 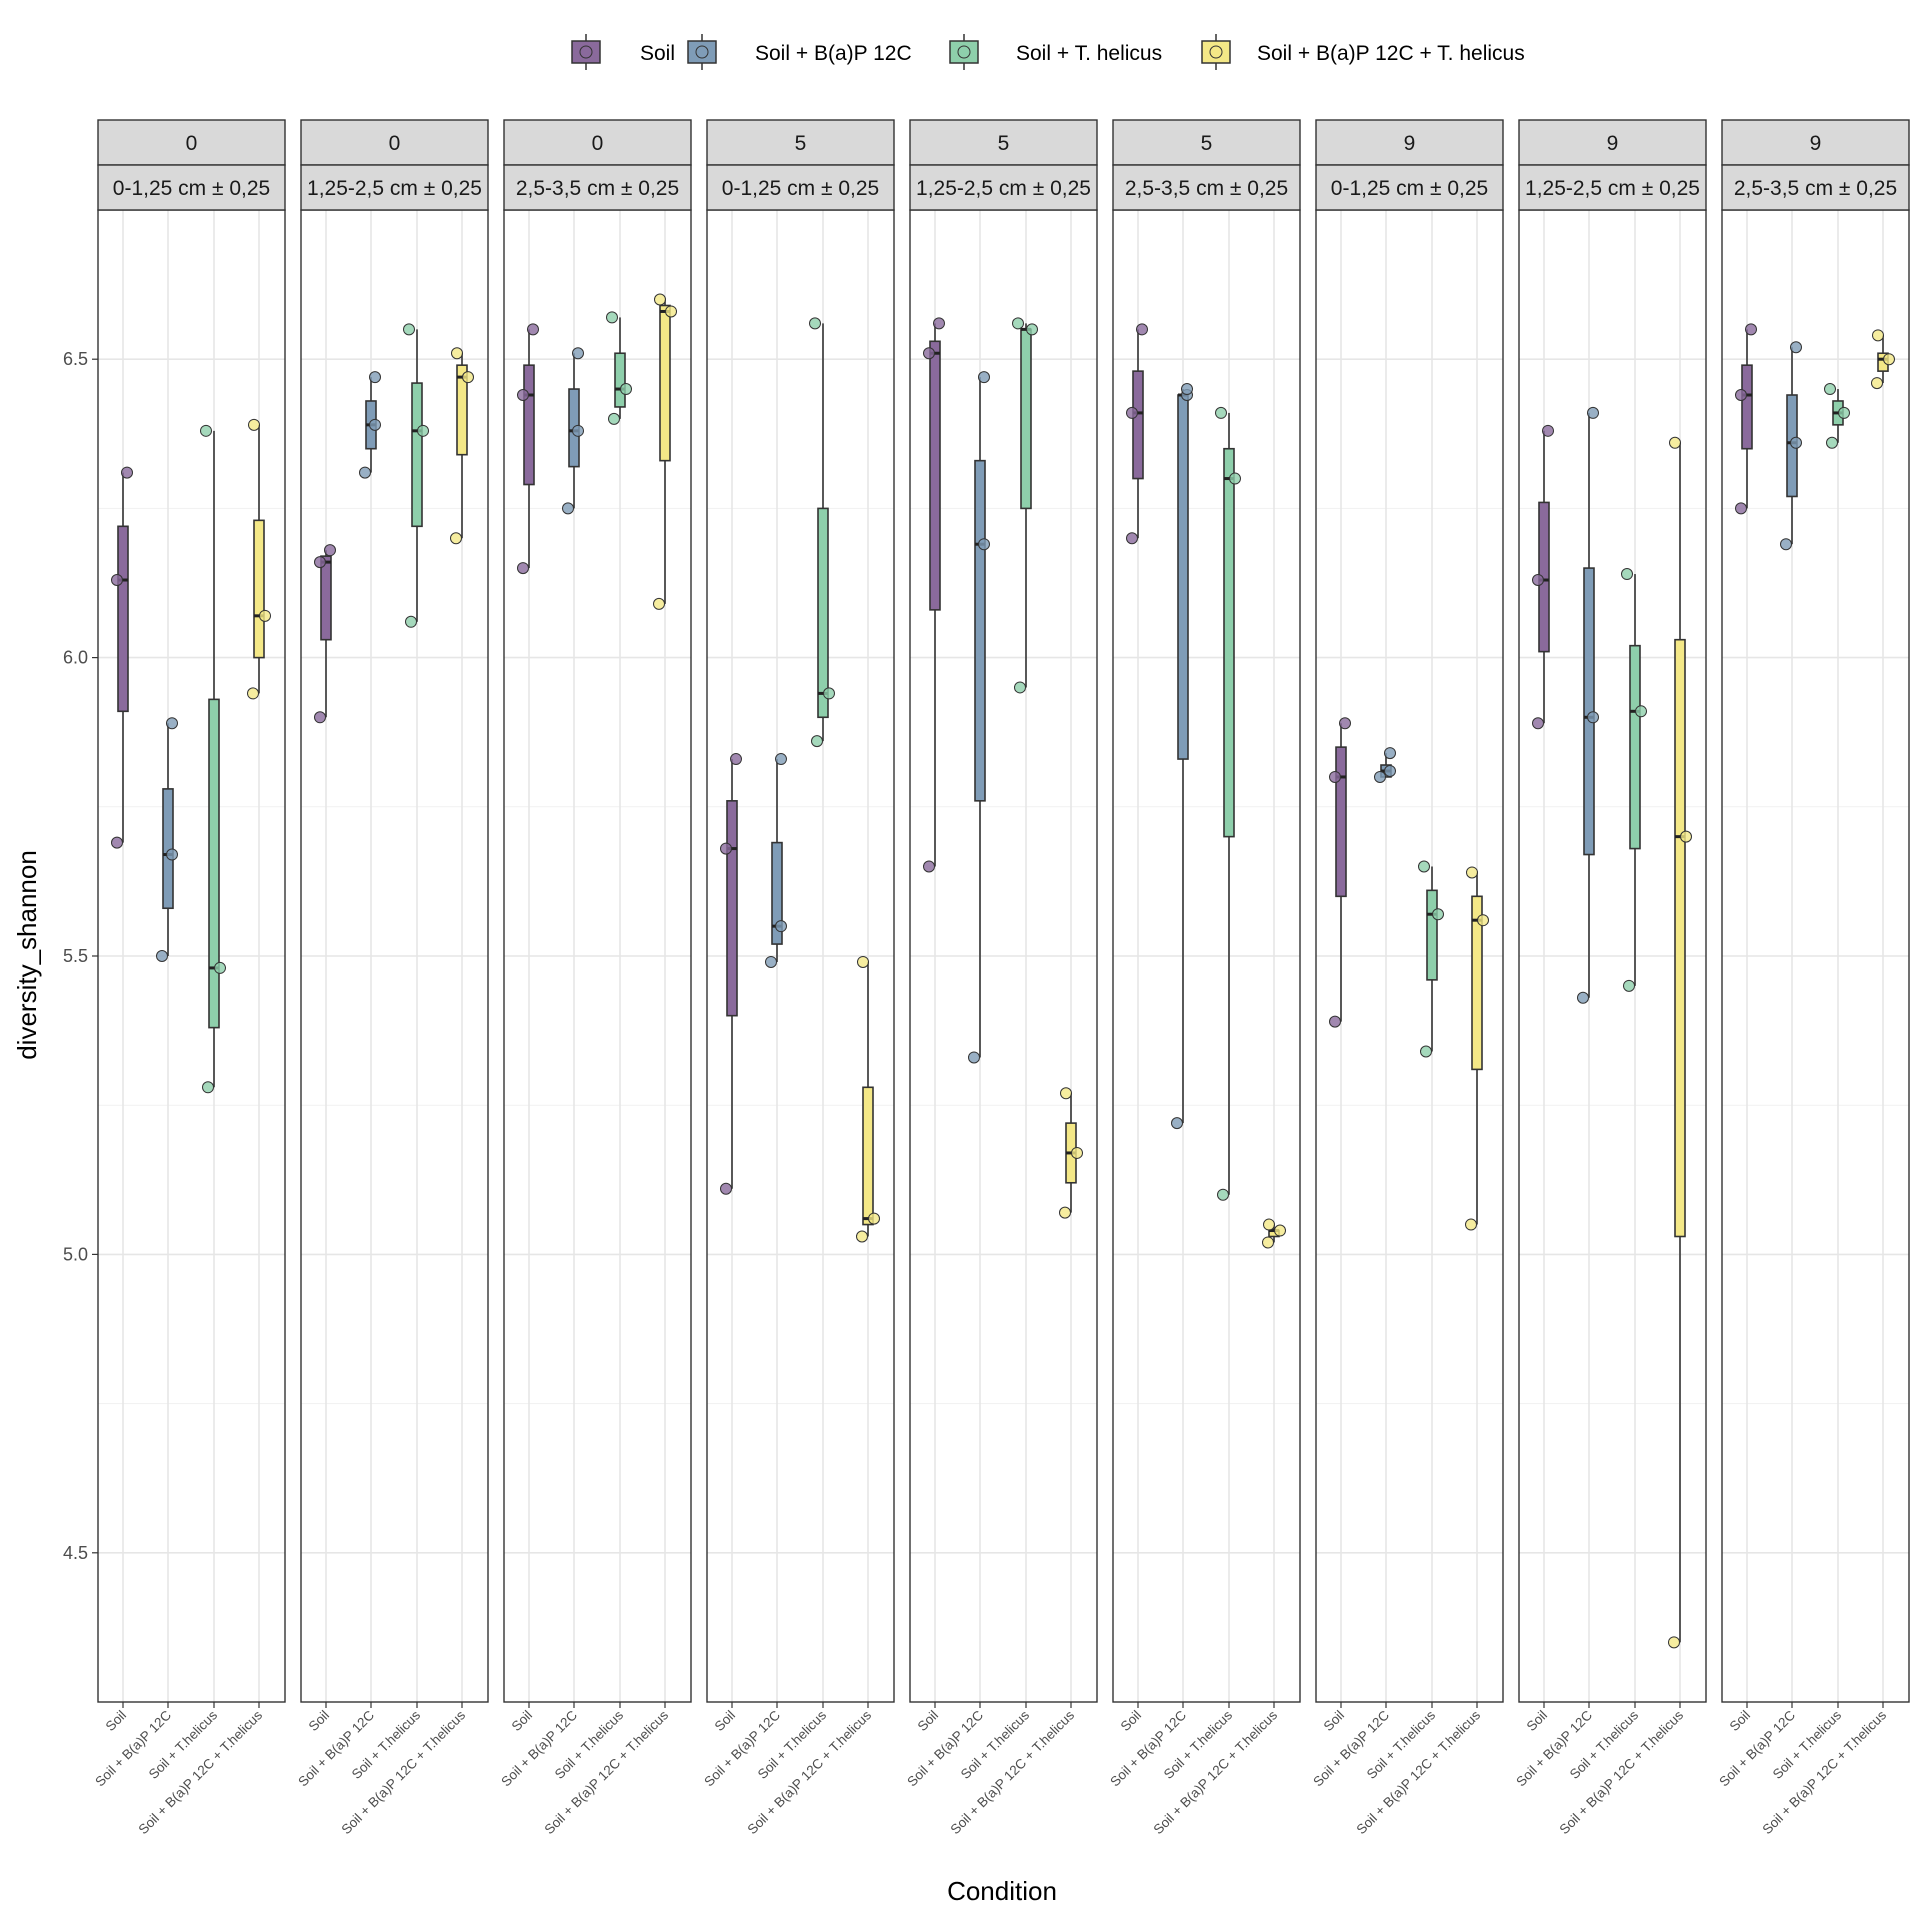 I want to click on strip-label-time: 9, so click(x=1410, y=143).